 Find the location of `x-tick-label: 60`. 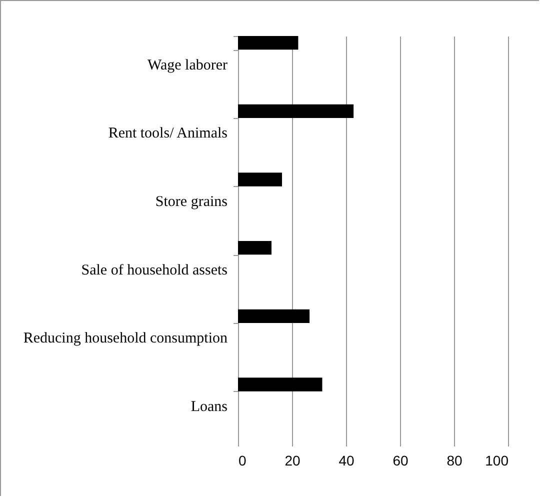

x-tick-label: 60 is located at coordinates (400, 460).